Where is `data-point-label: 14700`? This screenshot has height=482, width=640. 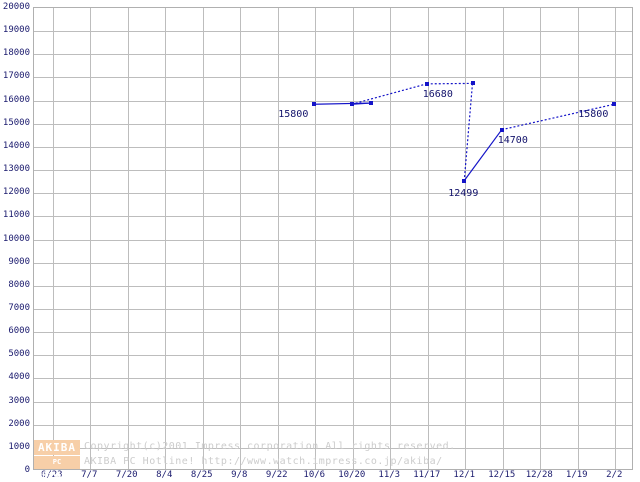
data-point-label: 14700 is located at coordinates (513, 141).